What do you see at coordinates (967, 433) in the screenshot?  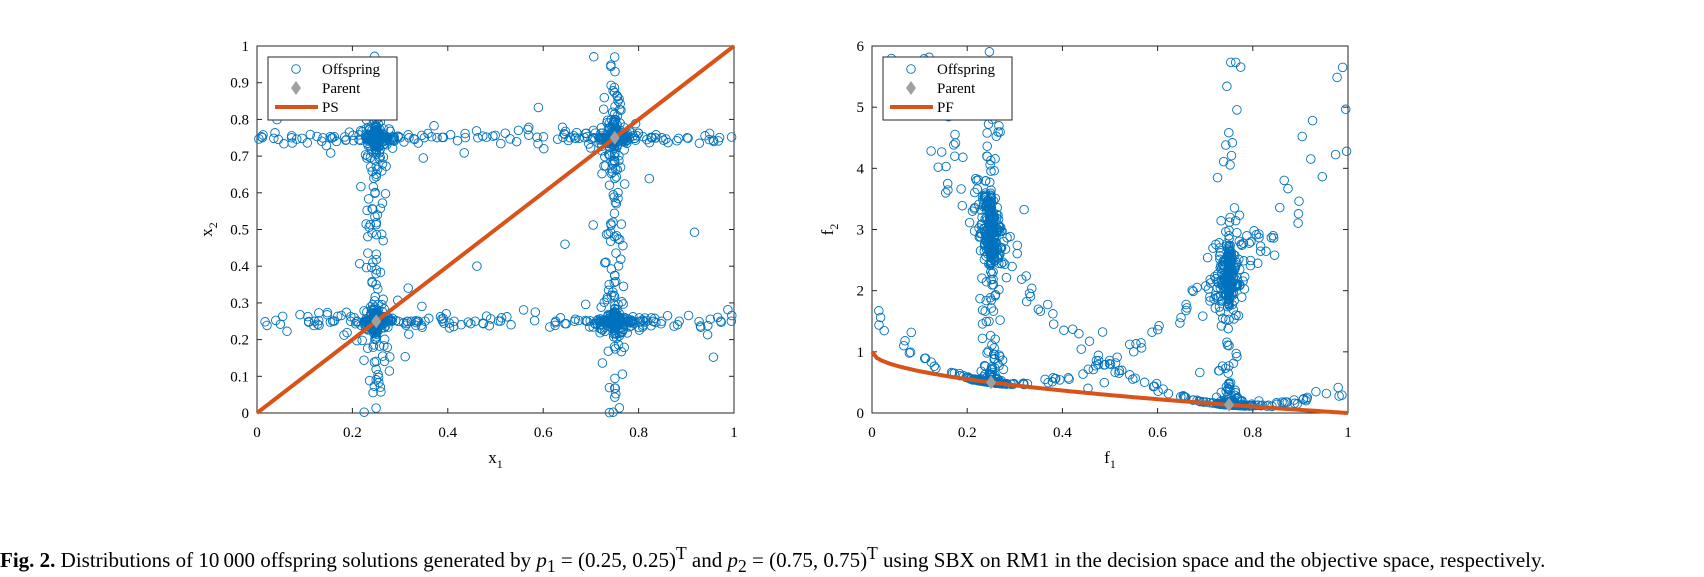 I see `x-tick-label: 0.2` at bounding box center [967, 433].